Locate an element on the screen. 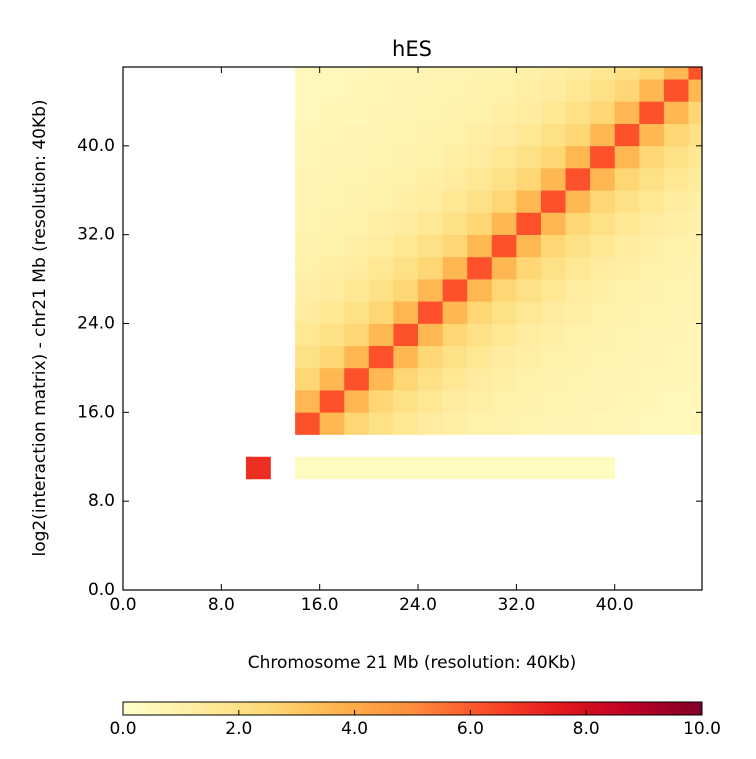 This screenshot has width=756, height=759. y-tick-label: 16.0 is located at coordinates (96, 412).